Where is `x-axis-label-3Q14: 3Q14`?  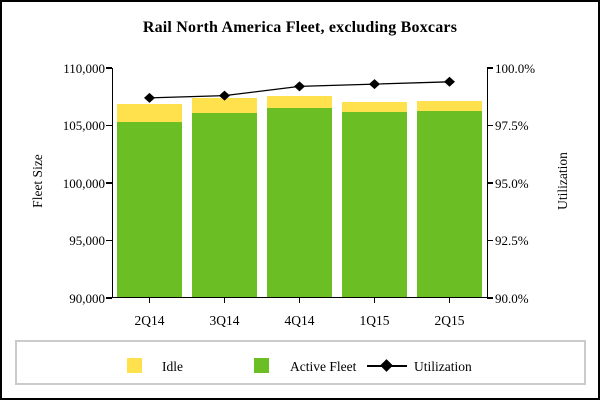
x-axis-label-3Q14: 3Q14 is located at coordinates (224, 320).